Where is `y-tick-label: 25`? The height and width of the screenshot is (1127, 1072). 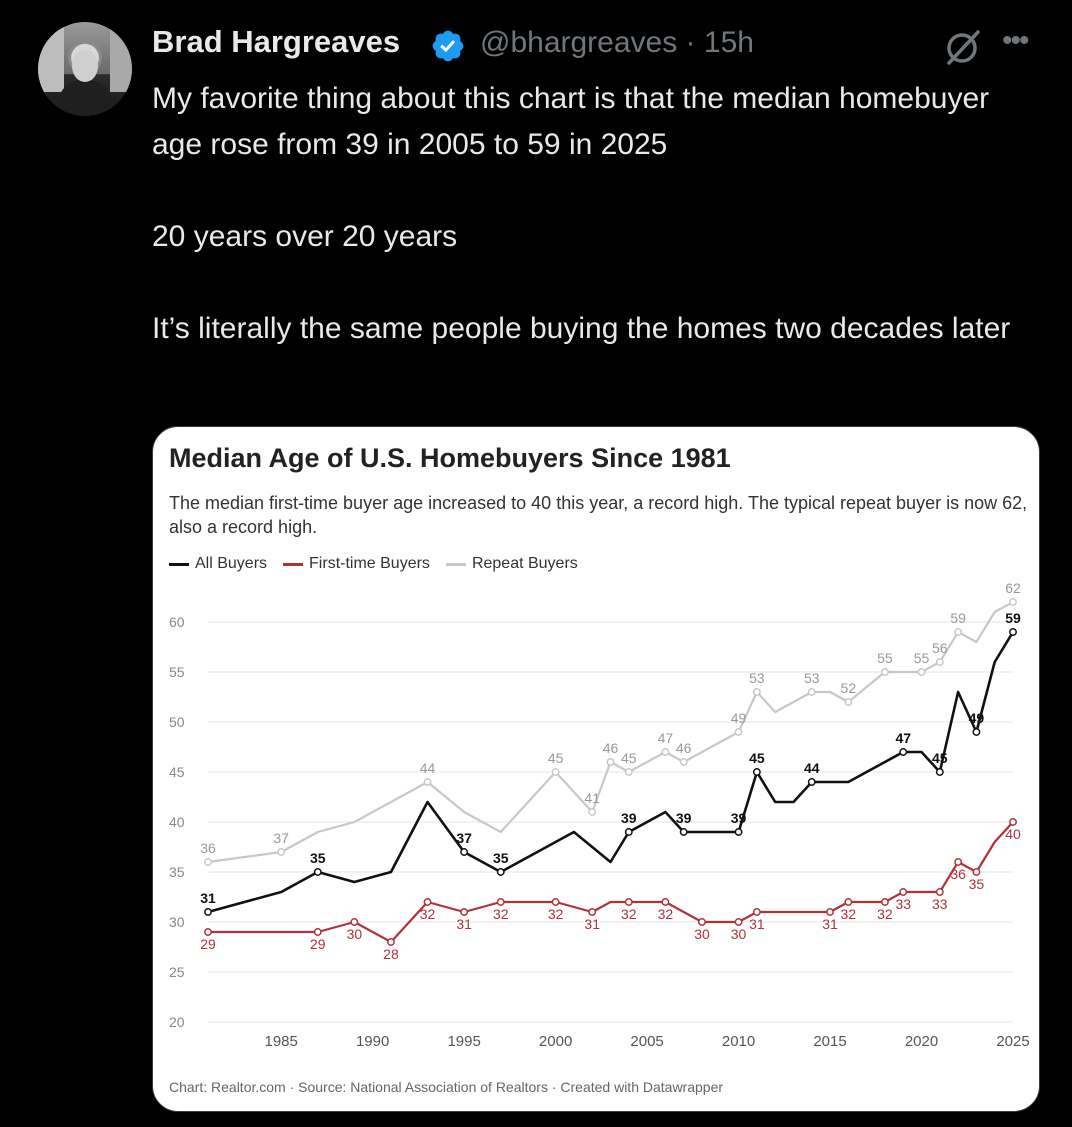
y-tick-label: 25 is located at coordinates (177, 972).